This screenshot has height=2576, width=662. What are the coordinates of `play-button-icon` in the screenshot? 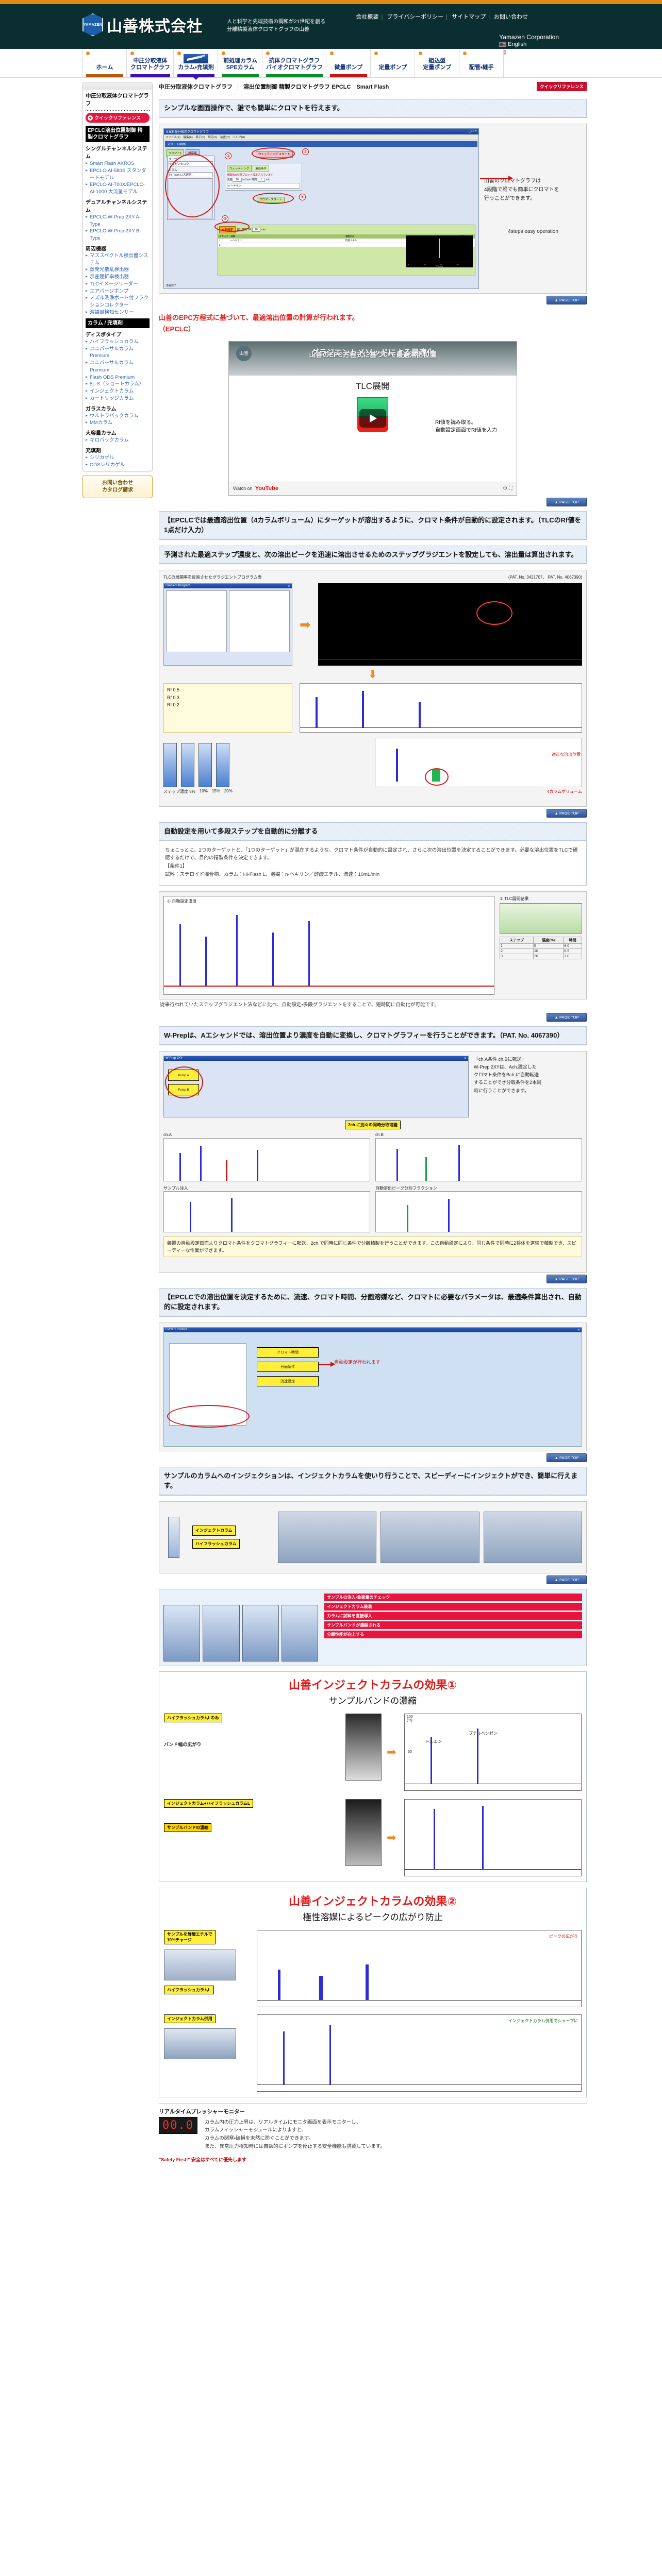 It's located at (372, 418).